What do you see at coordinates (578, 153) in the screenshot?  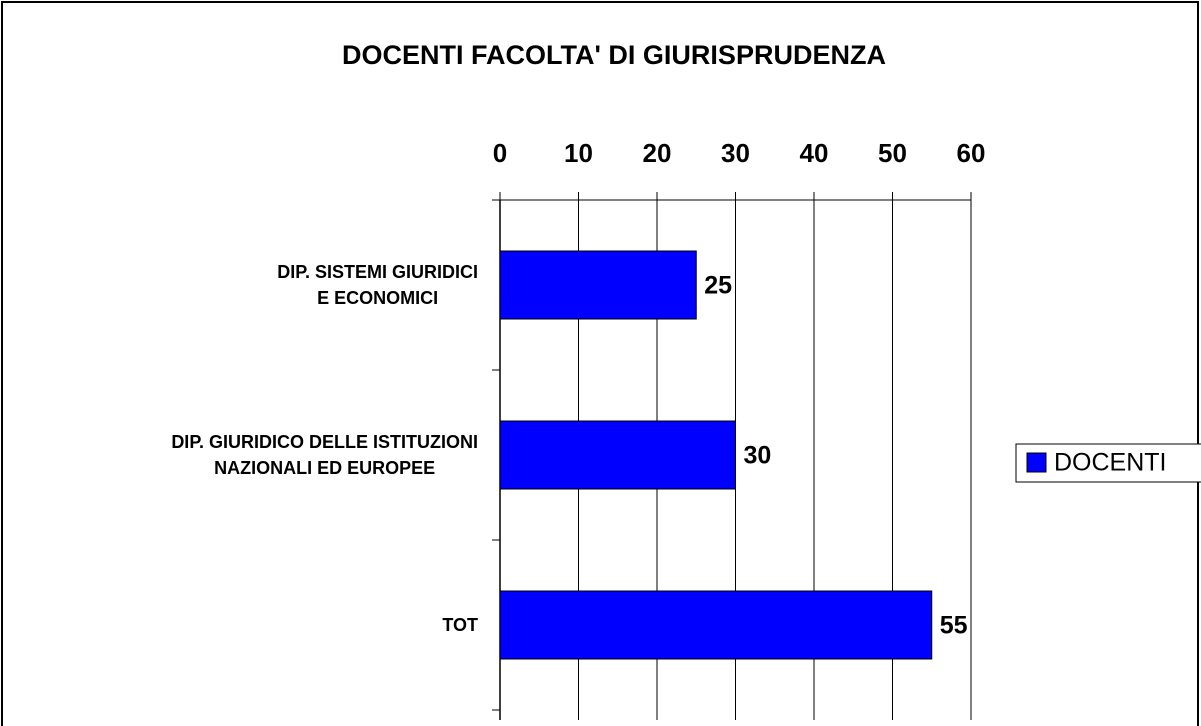 I see `x-tick-label: 10` at bounding box center [578, 153].